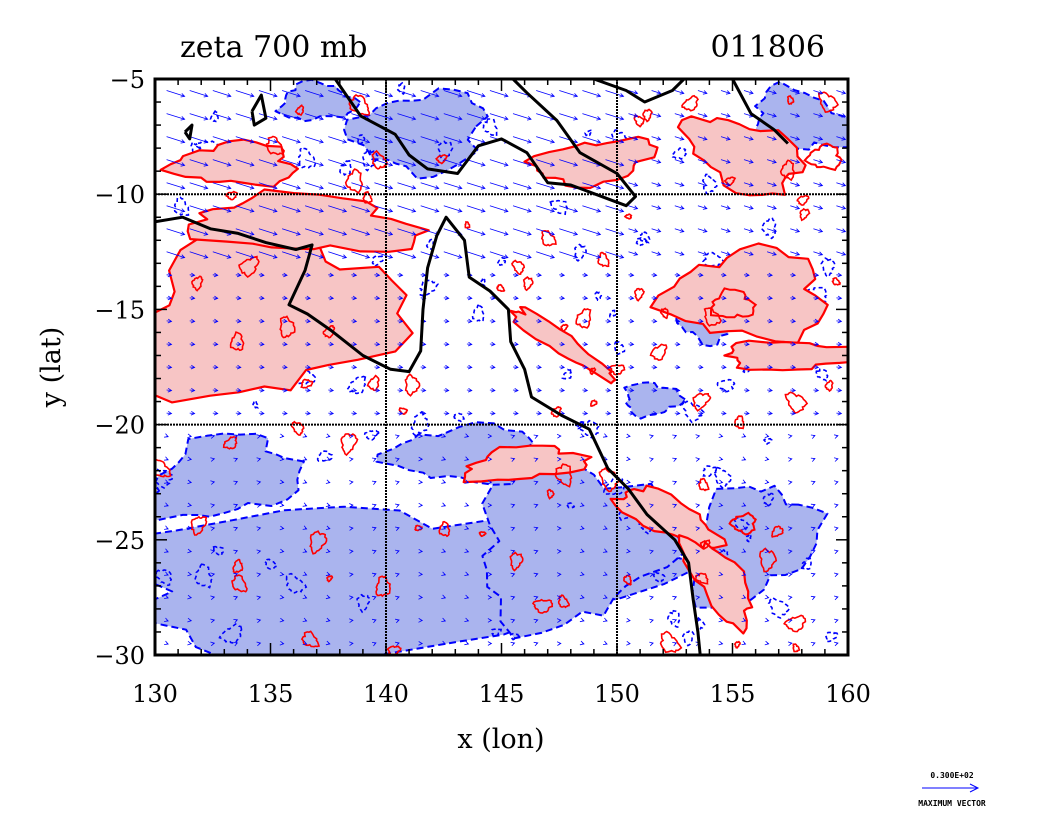 The width and height of the screenshot is (1056, 814). I want to click on y-tick-labels: −5 −10 −15 −20 −25 −30, so click(119, 368).